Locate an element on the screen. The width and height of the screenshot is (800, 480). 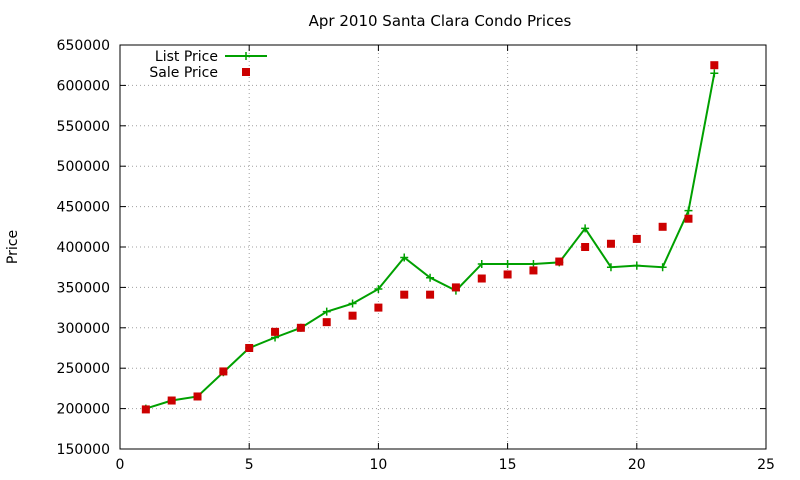
y-tick-label: 450000 is located at coordinates (83, 208).